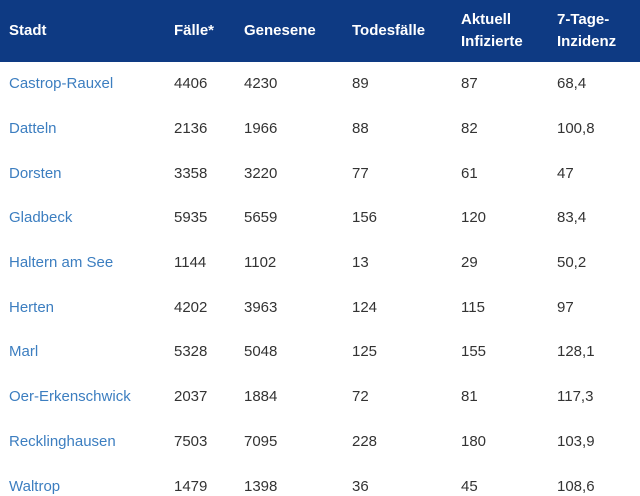  Describe the element at coordinates (289, 397) in the screenshot. I see `cell-genesene: 1884` at that location.